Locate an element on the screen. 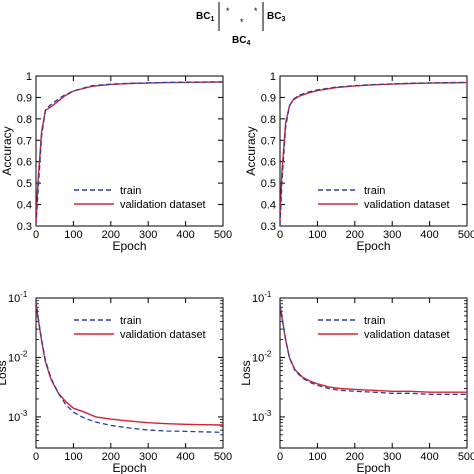  bc-sketch: BC1 BC3 BC4 * * * is located at coordinates (240, 24).